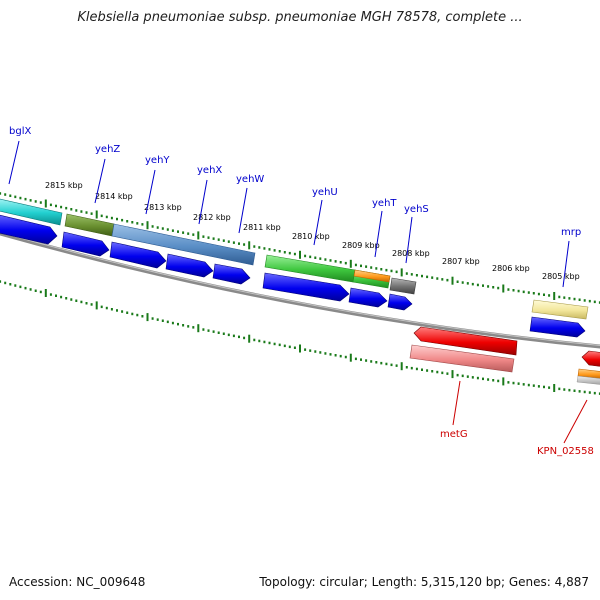 The width and height of the screenshot is (600, 600). Describe the element at coordinates (454, 434) in the screenshot. I see `gene-label-metG: metG` at that location.